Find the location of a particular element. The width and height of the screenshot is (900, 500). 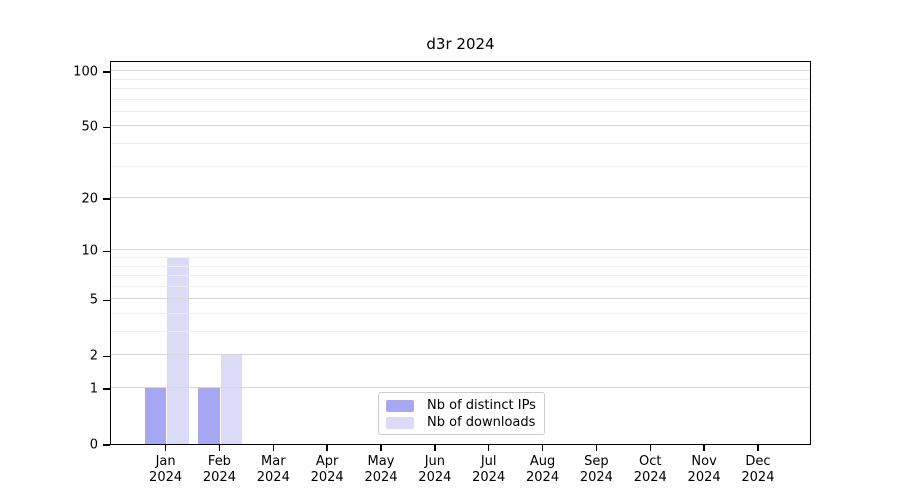

x-tick-label: Aug 2024 is located at coordinates (543, 469).